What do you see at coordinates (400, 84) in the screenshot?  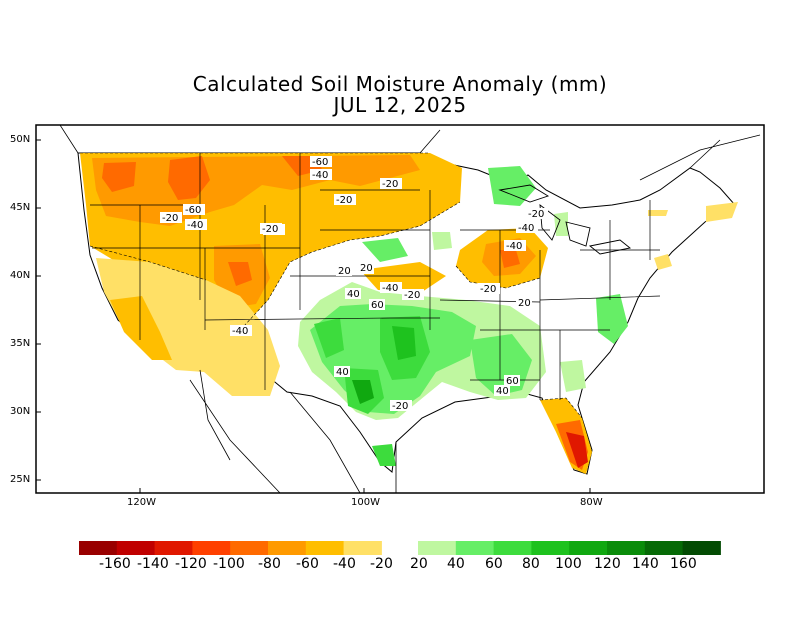 I see `map-title: Calculated Soil Moisture Anomaly (mm)` at bounding box center [400, 84].